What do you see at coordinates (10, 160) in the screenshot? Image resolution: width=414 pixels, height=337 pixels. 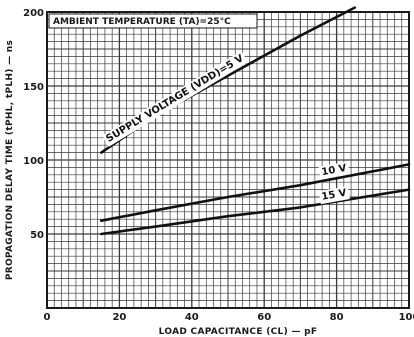 I see `y-axis-label: PROPAGATION DELAY TIME (tPHL, tPLH) — ns` at bounding box center [10, 160].